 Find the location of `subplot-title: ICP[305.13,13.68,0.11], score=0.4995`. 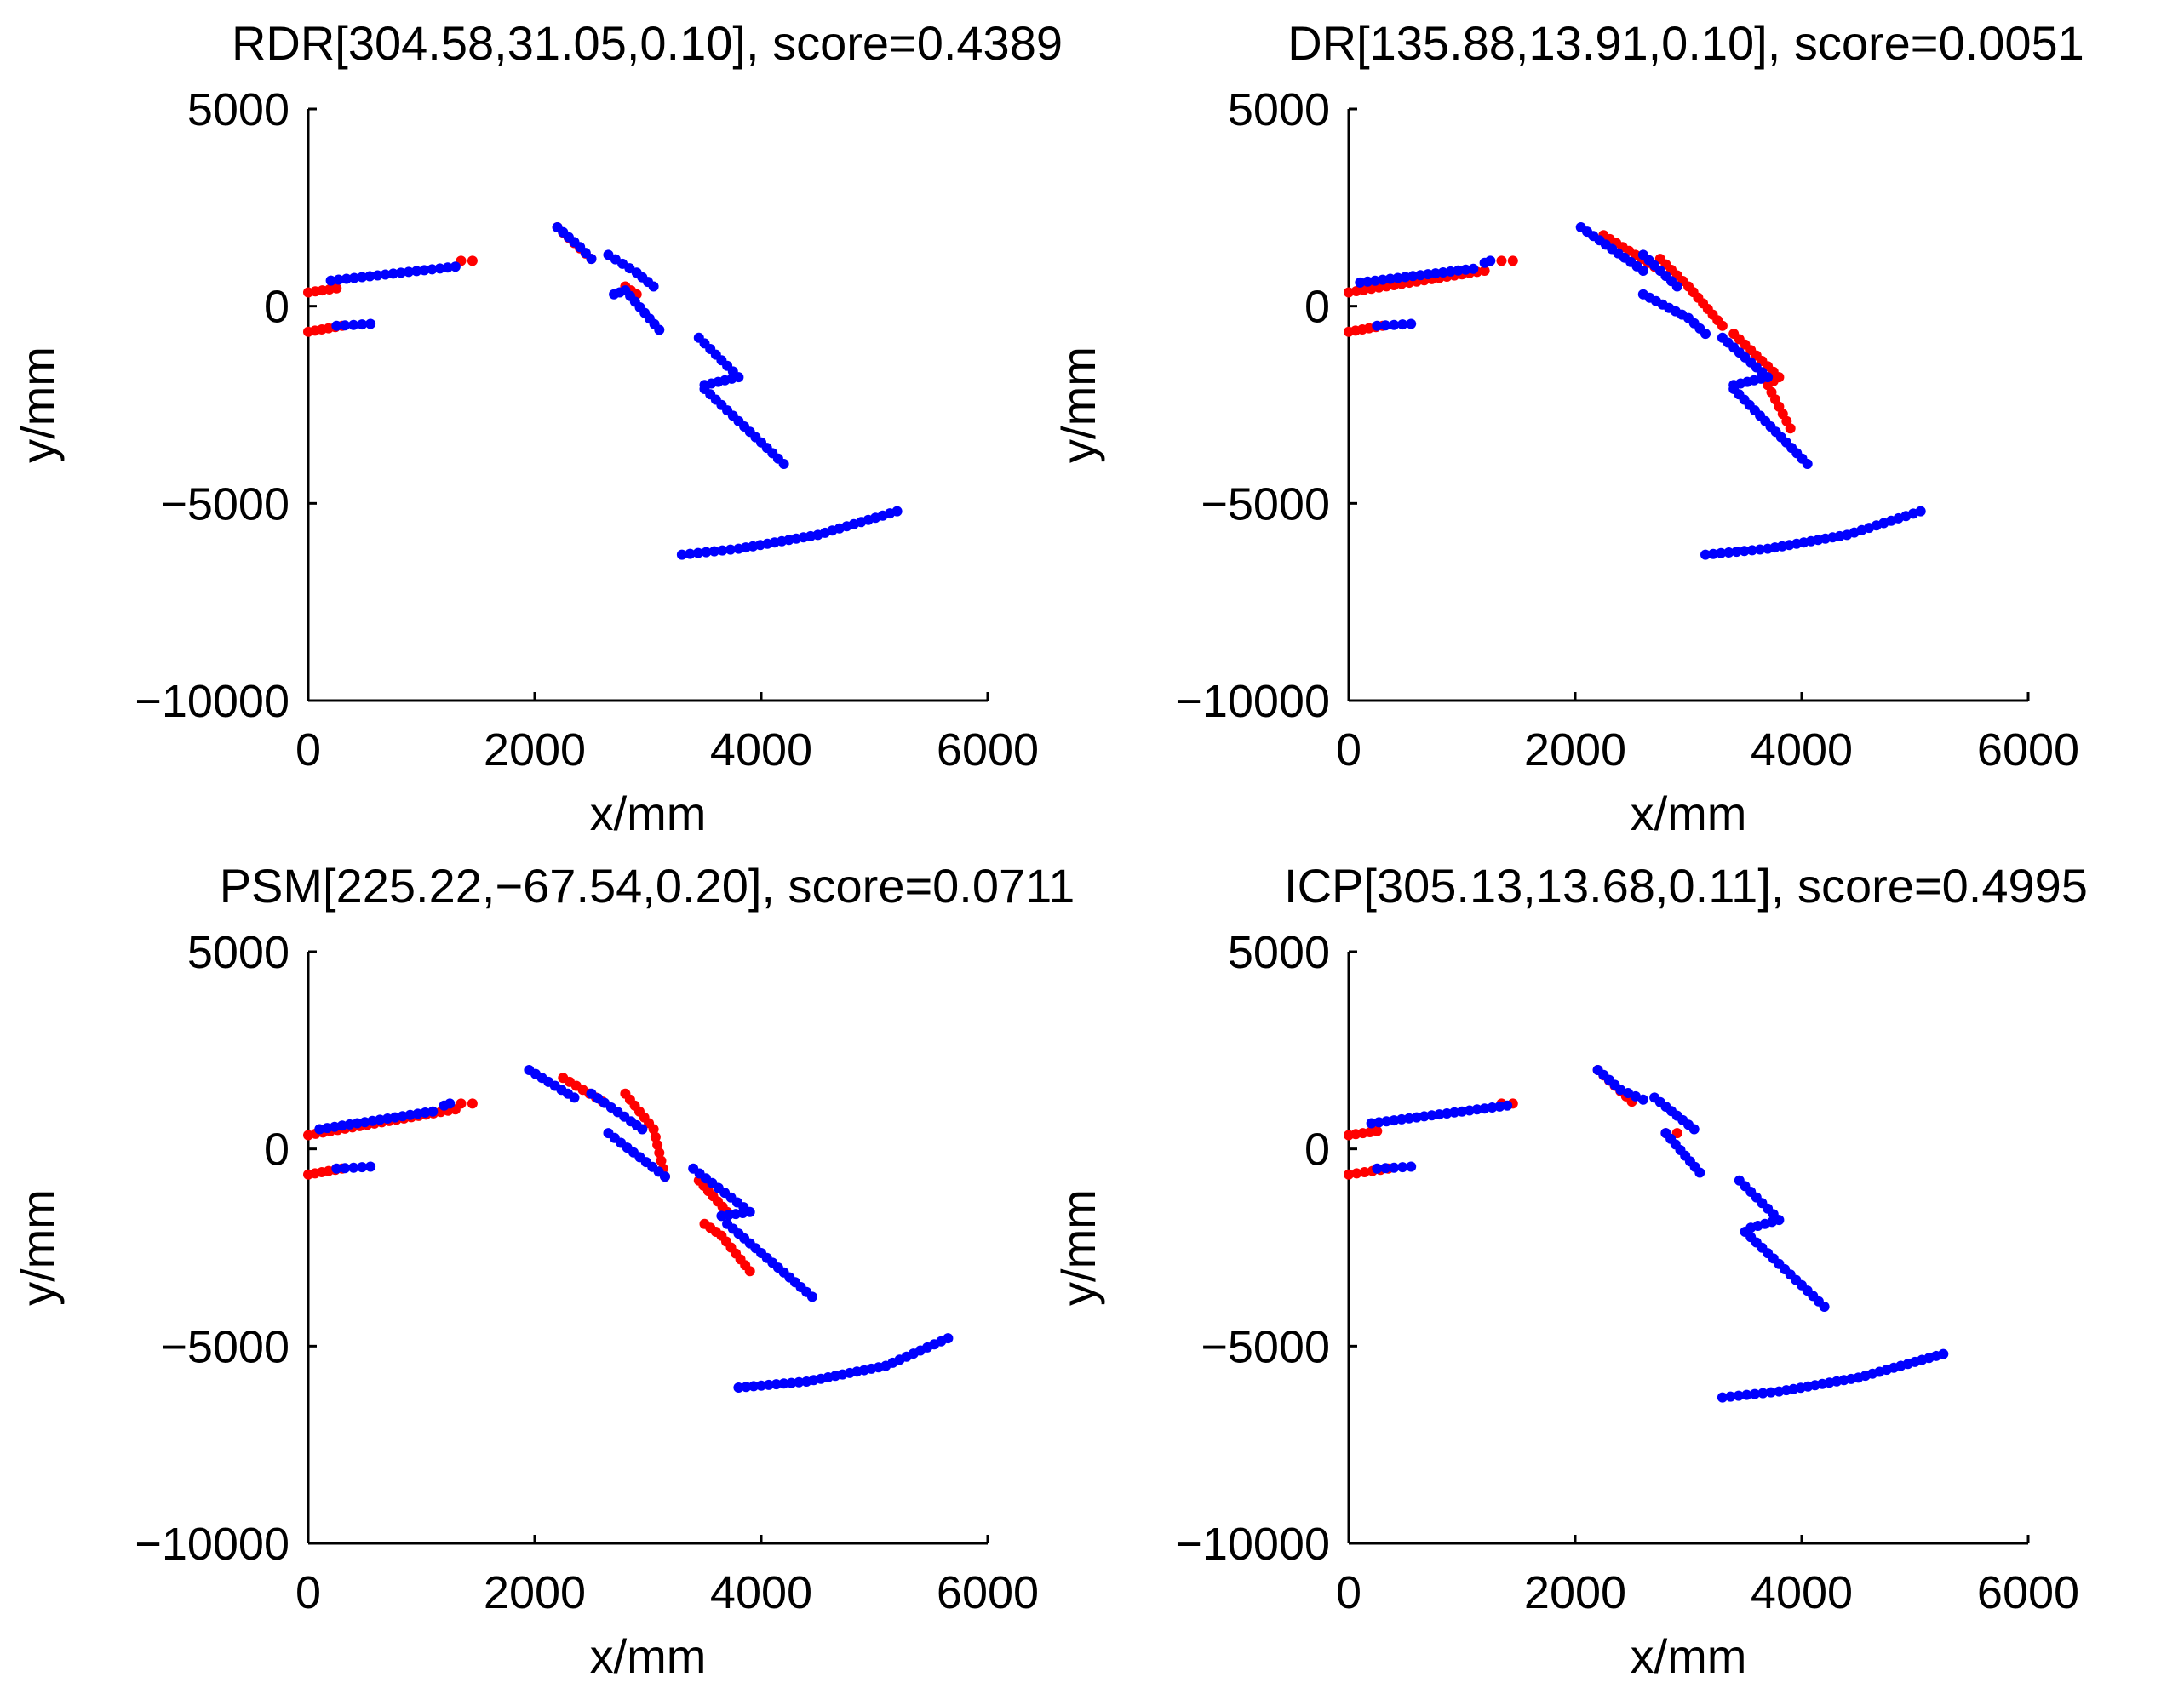

subplot-title: ICP[305.13,13.68,0.11], score=0.4995 is located at coordinates (1686, 886).